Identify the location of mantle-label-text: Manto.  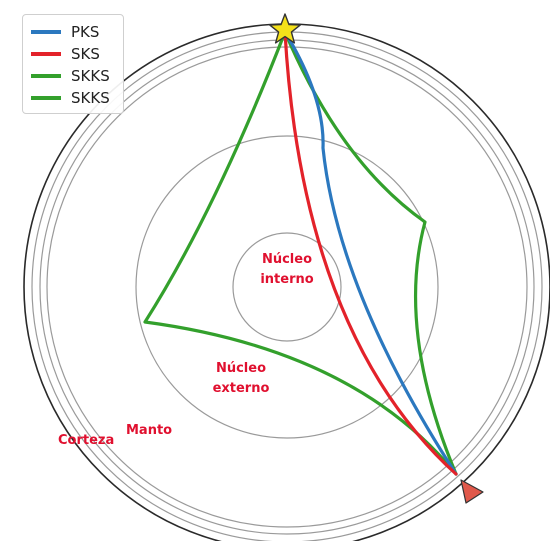
(149, 430).